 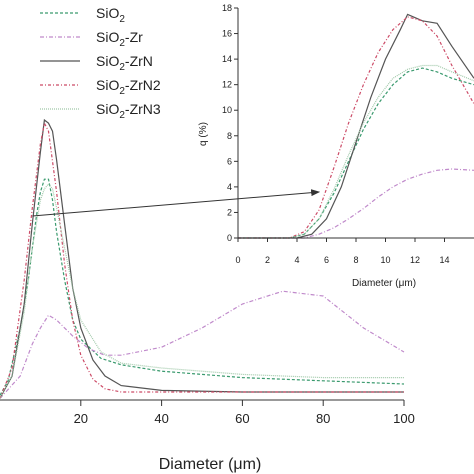 I want to click on inset-x-tick-label: 12, so click(x=415, y=260).